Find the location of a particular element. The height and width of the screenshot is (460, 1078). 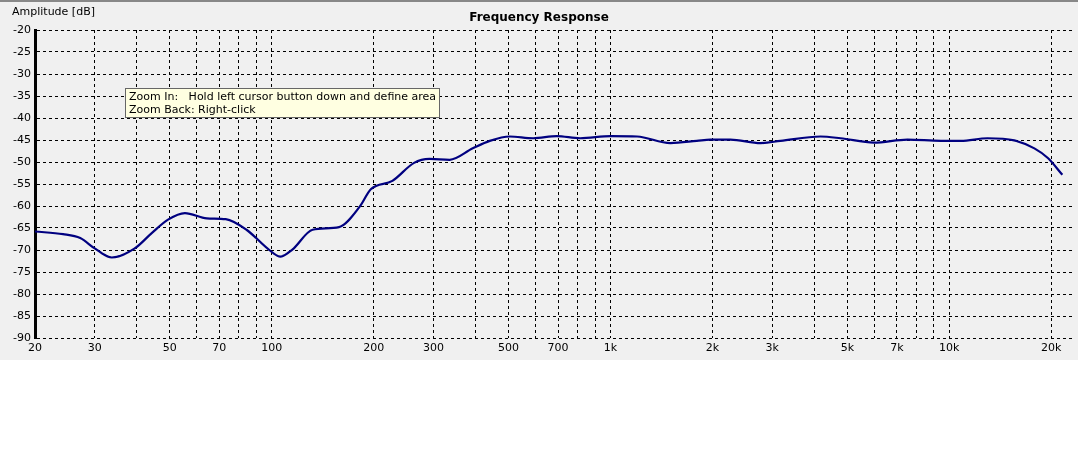

y-tick-label: -80 is located at coordinates (22, 293).